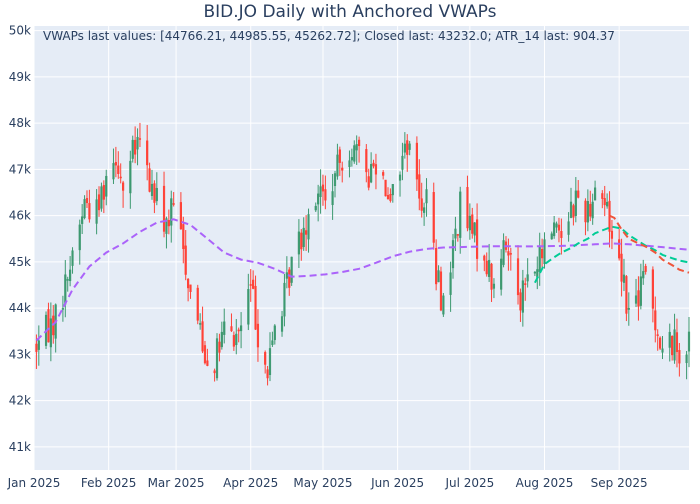 The width and height of the screenshot is (700, 504). I want to click on y-tick-label: 48k, so click(20, 123).